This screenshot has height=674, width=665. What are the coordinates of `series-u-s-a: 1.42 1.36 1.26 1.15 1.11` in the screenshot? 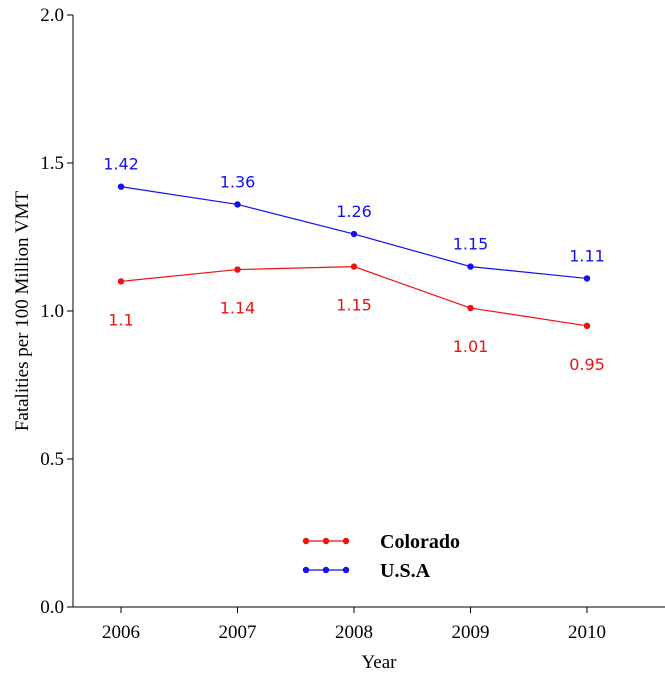 It's located at (354, 218).